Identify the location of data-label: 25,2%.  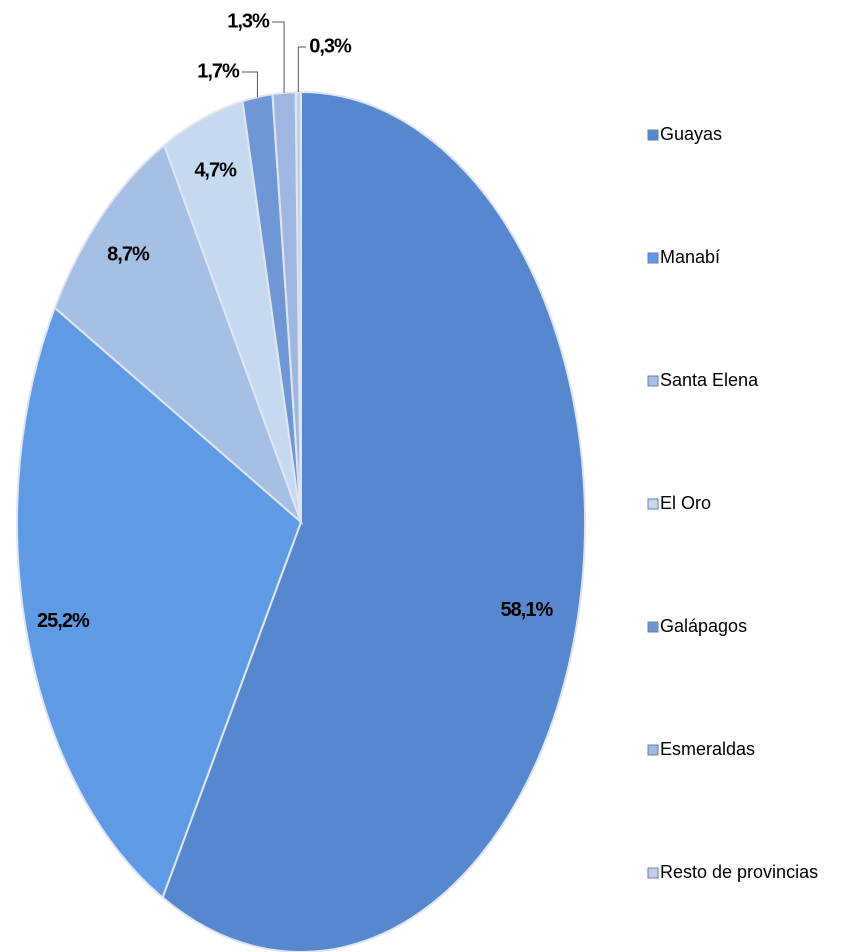
(63, 621).